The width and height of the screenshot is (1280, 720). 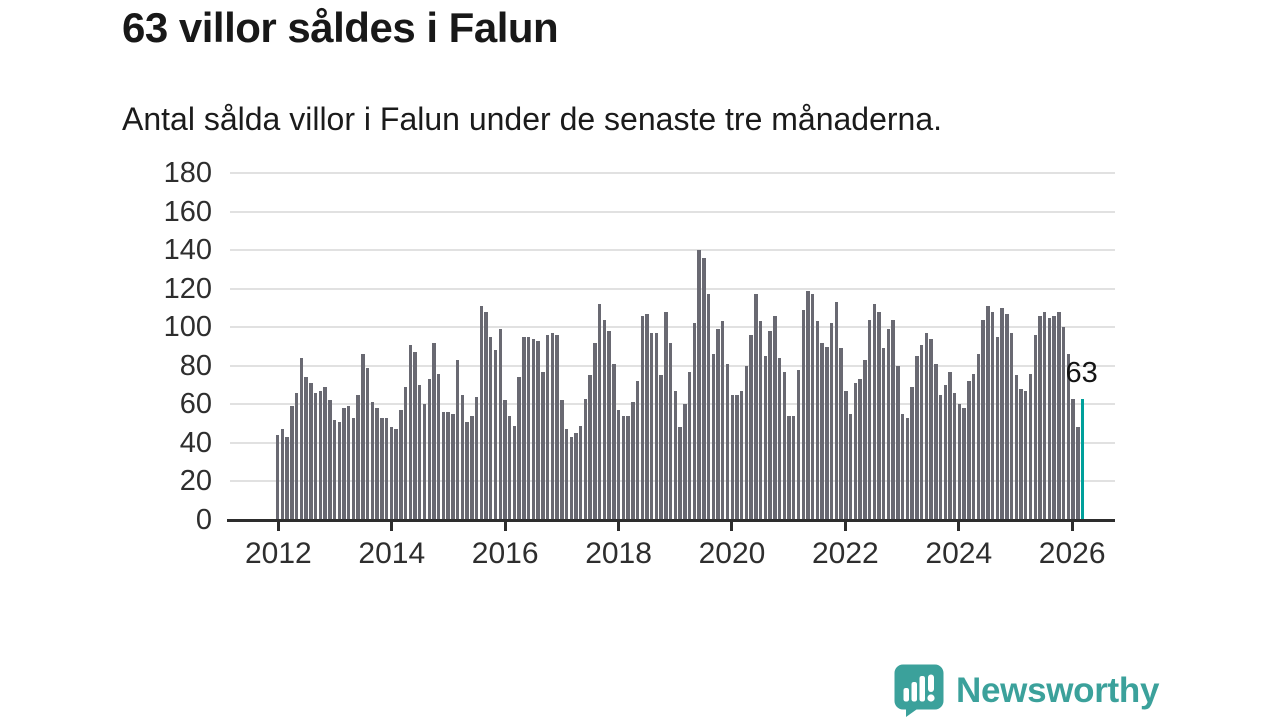 What do you see at coordinates (187, 250) in the screenshot?
I see `y-axis-tick-label: 140` at bounding box center [187, 250].